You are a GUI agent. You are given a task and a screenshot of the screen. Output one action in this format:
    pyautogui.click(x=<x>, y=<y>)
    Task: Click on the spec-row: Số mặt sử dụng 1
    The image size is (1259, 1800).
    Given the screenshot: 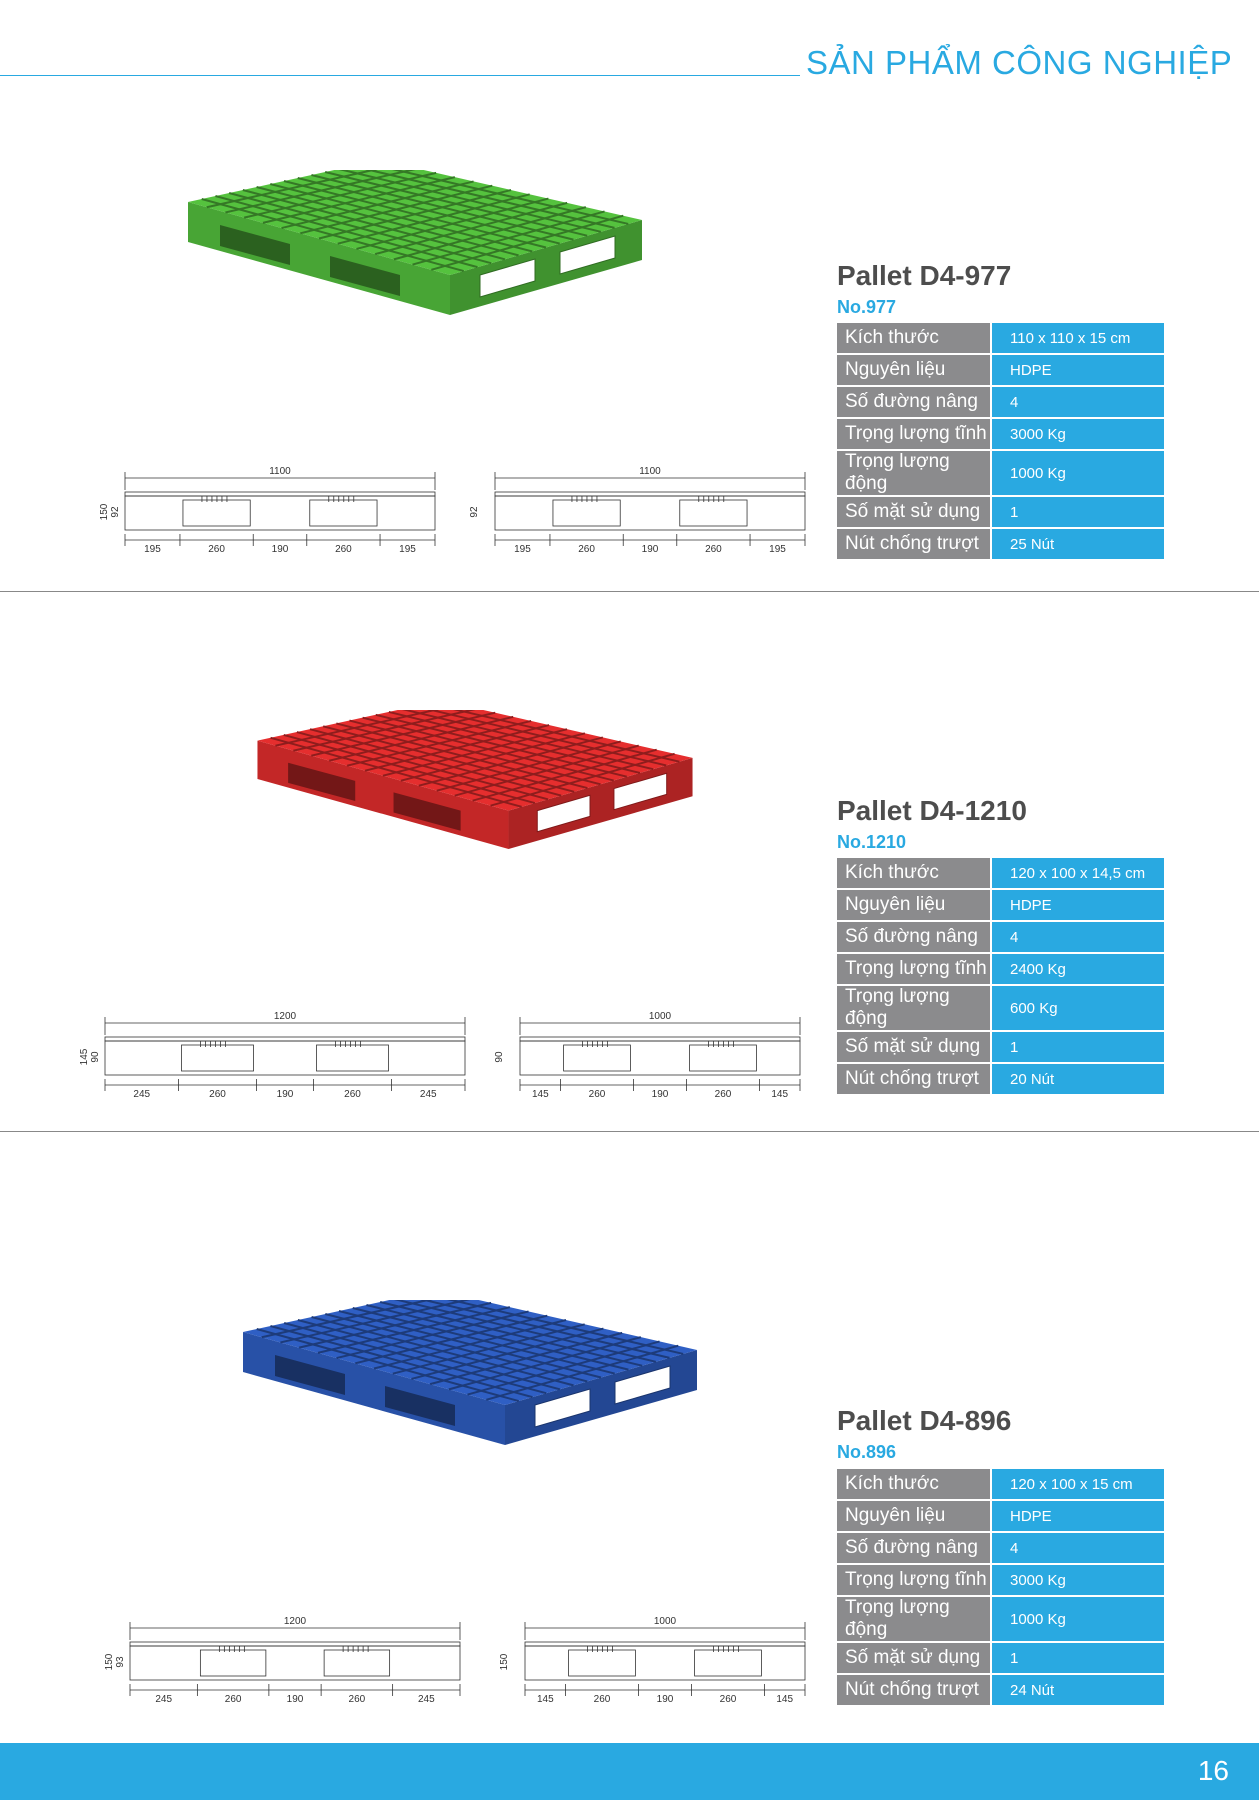 What is the action you would take?
    pyautogui.click(x=1000, y=512)
    